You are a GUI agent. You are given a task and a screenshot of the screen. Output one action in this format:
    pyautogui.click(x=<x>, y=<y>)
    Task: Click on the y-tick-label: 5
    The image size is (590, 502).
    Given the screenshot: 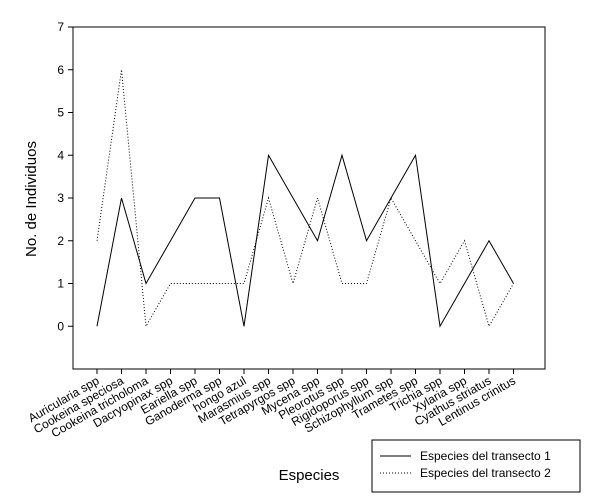 What is the action you would take?
    pyautogui.click(x=60, y=113)
    